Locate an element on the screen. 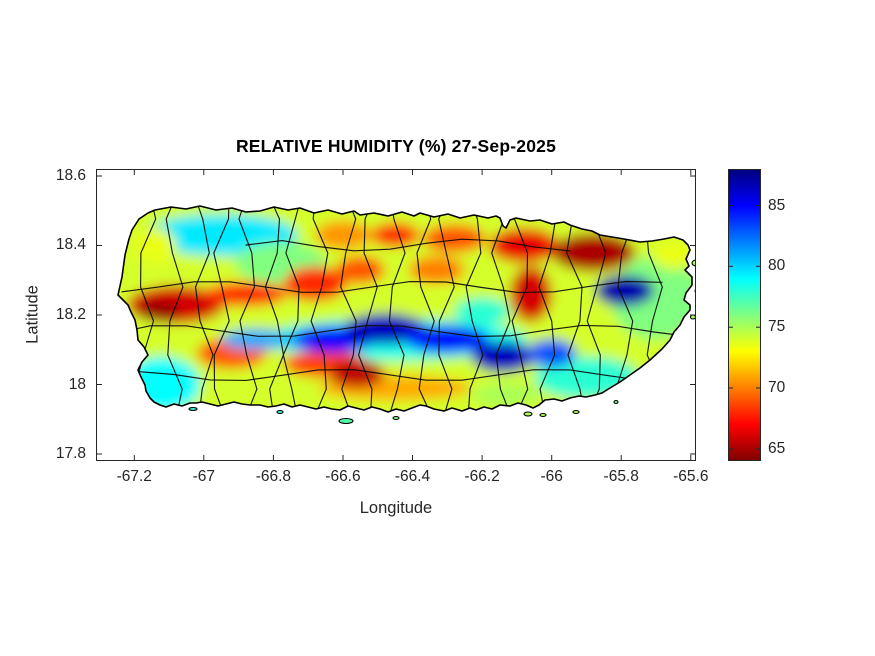  colorbar-tick-label: 75 is located at coordinates (777, 327).